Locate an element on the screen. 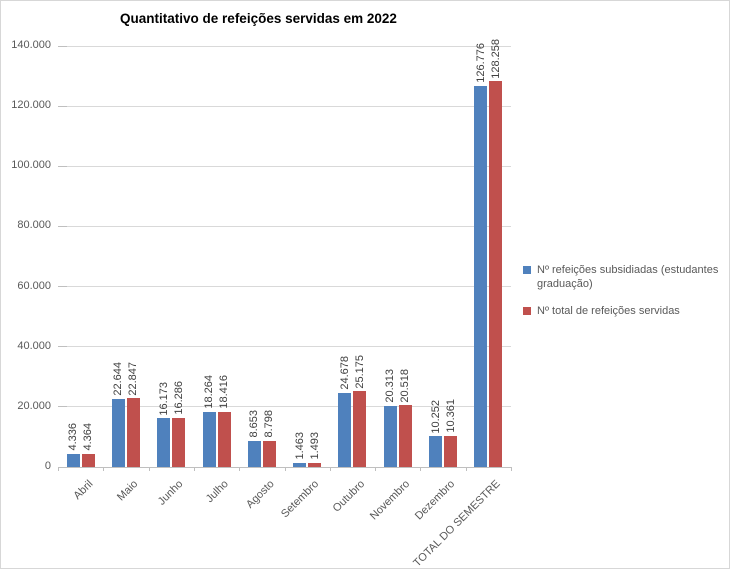  x-axis-label: Novembro is located at coordinates (390, 500).